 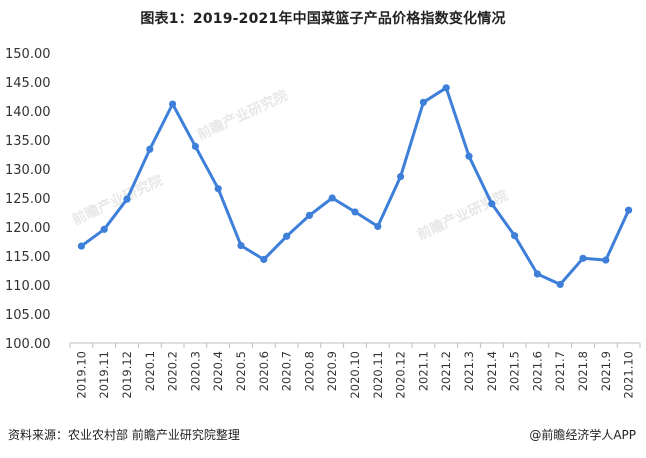 I want to click on y-tick-label: 125.00, so click(x=28, y=199).